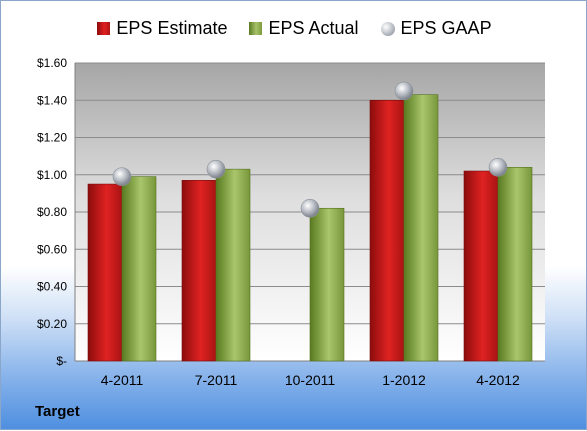 The width and height of the screenshot is (587, 431). Describe the element at coordinates (404, 380) in the screenshot. I see `x-tick-label: 1-2012` at that location.